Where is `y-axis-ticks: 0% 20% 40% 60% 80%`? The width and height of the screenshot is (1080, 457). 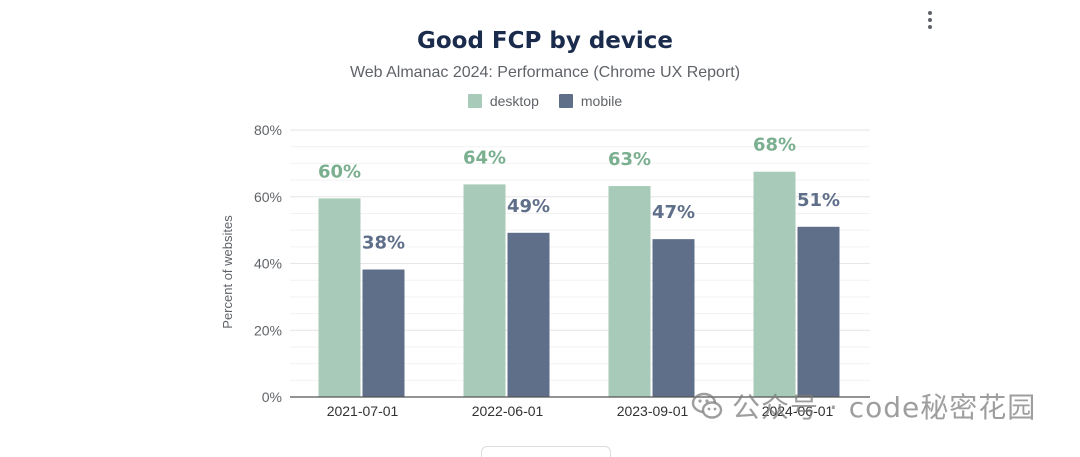
y-axis-ticks: 0% 20% 40% 60% 80% is located at coordinates (268, 263).